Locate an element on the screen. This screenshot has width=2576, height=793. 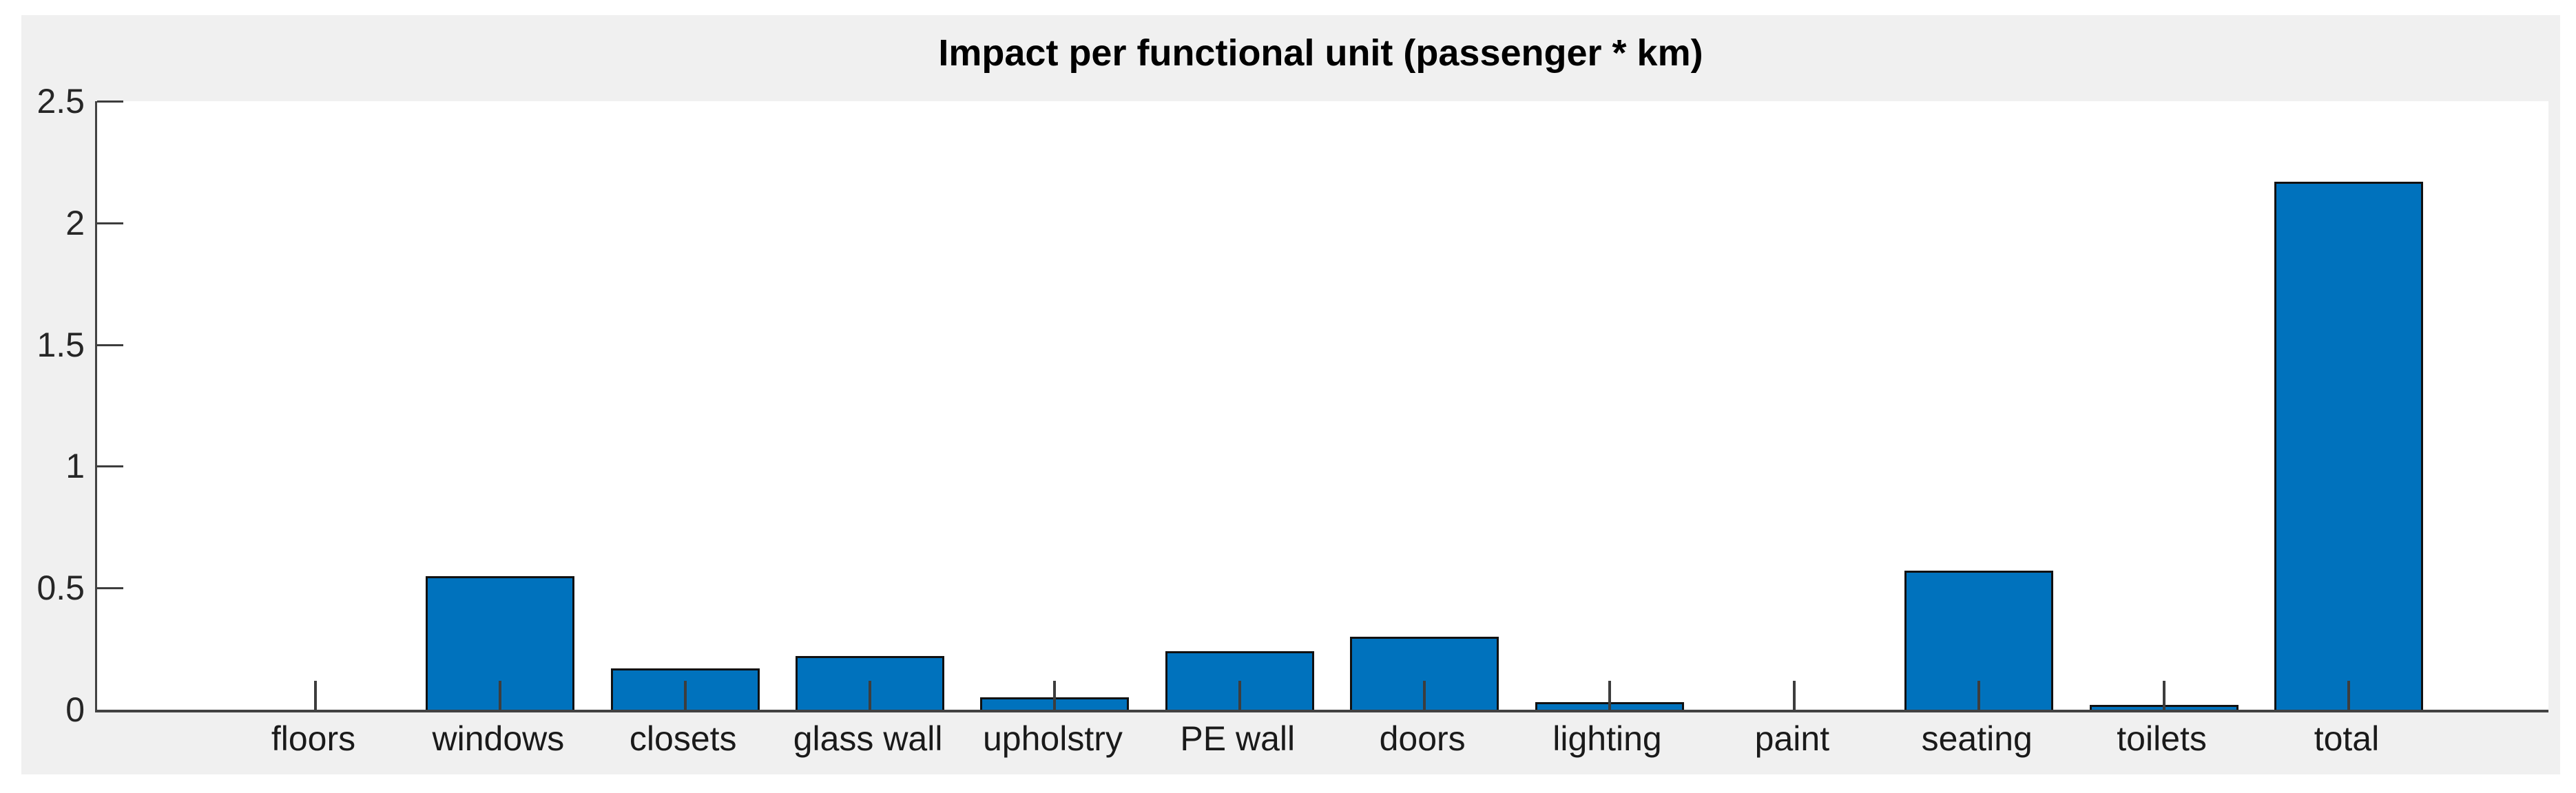
x-axis-tick-label: seating is located at coordinates (1977, 739).